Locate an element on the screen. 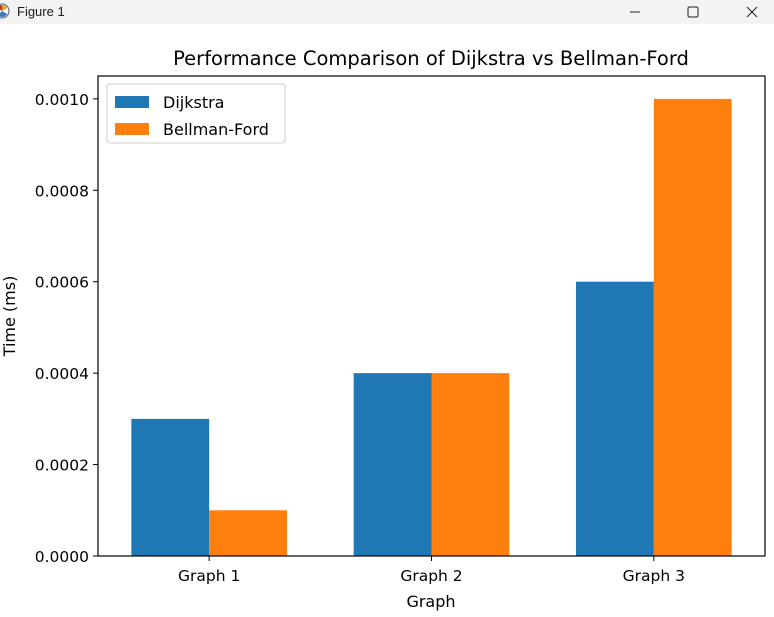 The height and width of the screenshot is (617, 774). matplotlib-figure-icon is located at coordinates (5, 11).